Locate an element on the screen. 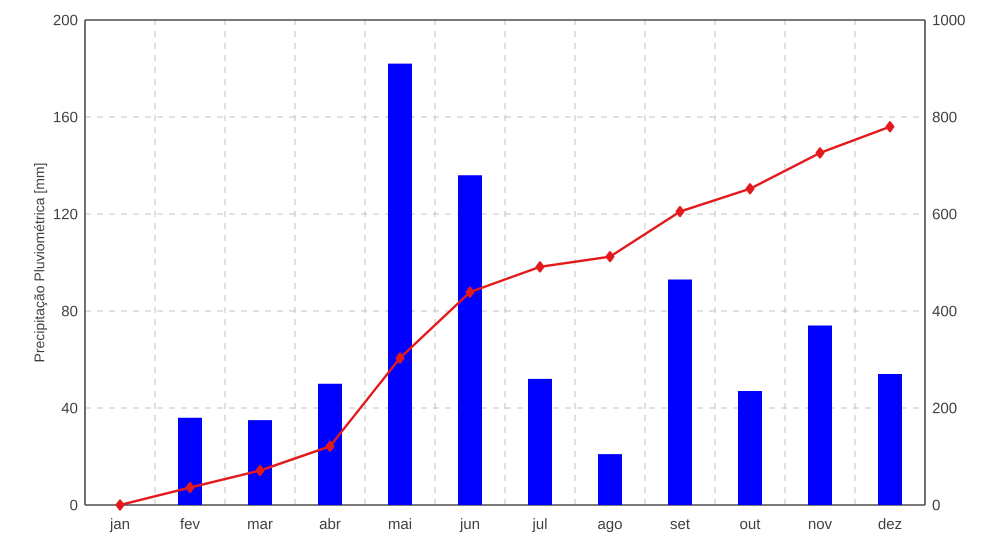  y2-tick-label: 600 is located at coordinates (944, 214).